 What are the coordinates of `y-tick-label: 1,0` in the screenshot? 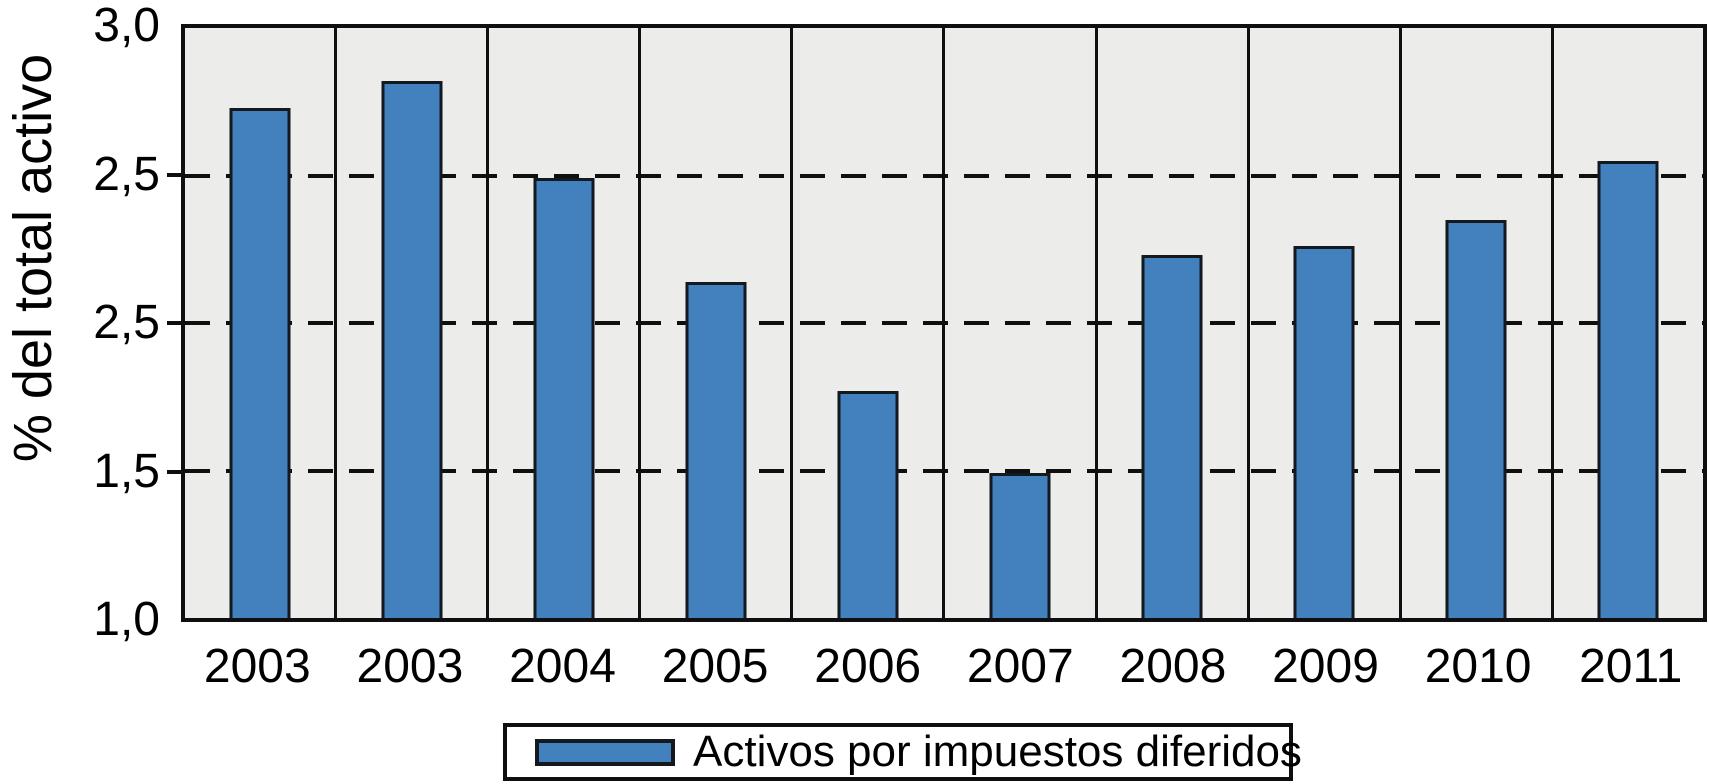 It's located at (126, 619).